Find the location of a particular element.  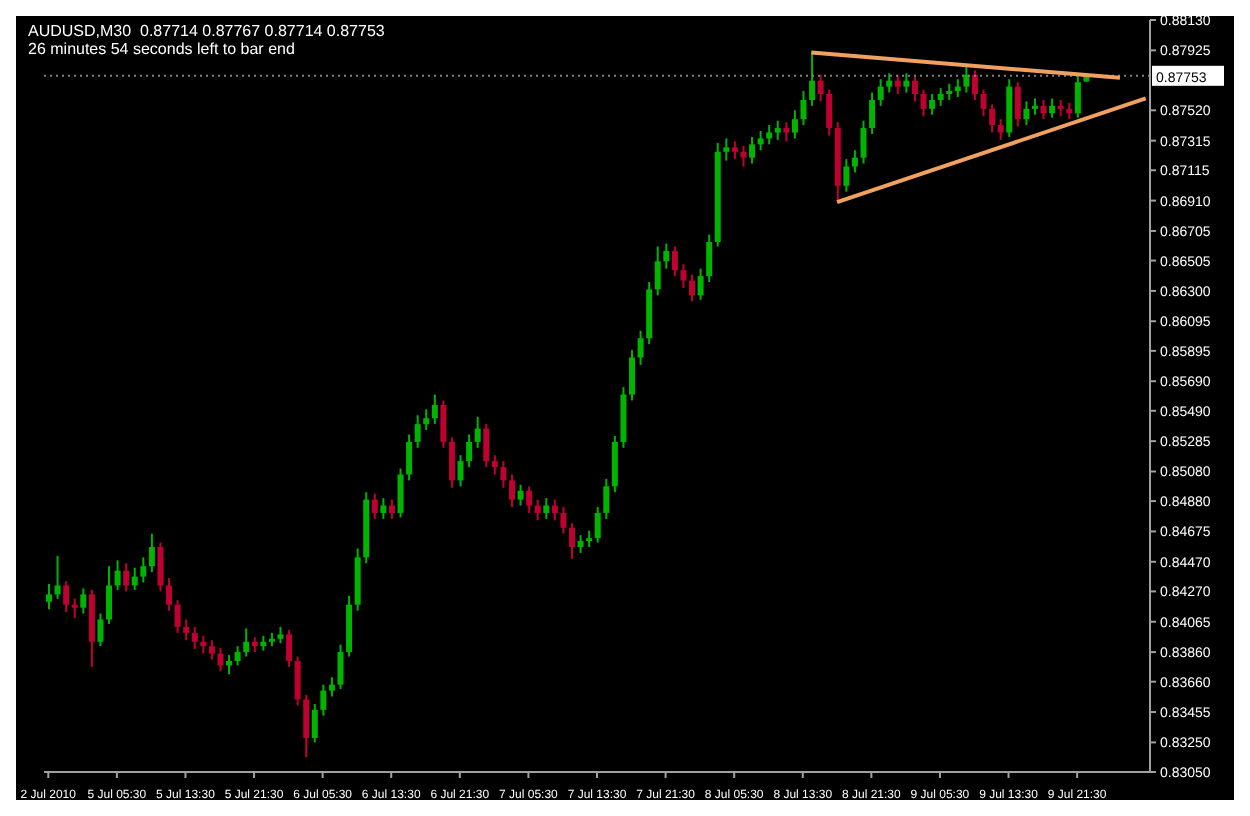

text: 26 minutes 54 seconds left to bar end is located at coordinates (162, 49).